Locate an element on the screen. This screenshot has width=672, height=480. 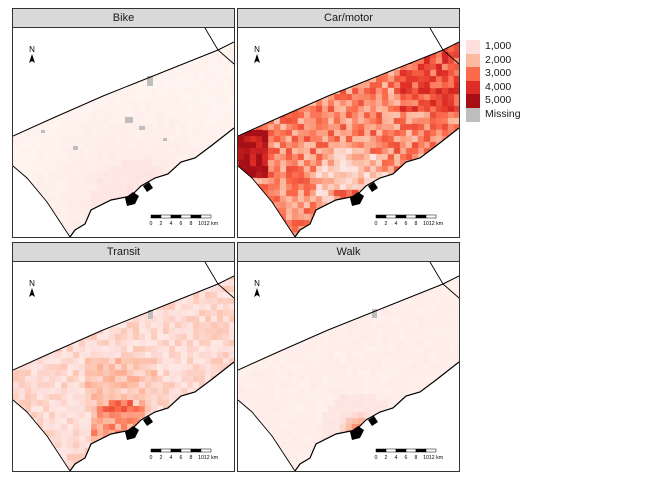
choropleth-cells is located at coordinates (348, 139).